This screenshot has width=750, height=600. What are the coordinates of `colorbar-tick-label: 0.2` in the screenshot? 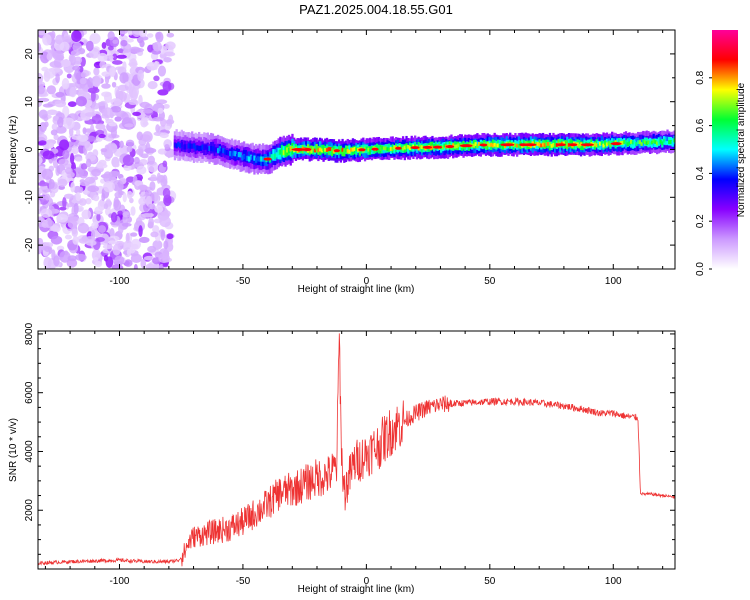 It's located at (700, 221).